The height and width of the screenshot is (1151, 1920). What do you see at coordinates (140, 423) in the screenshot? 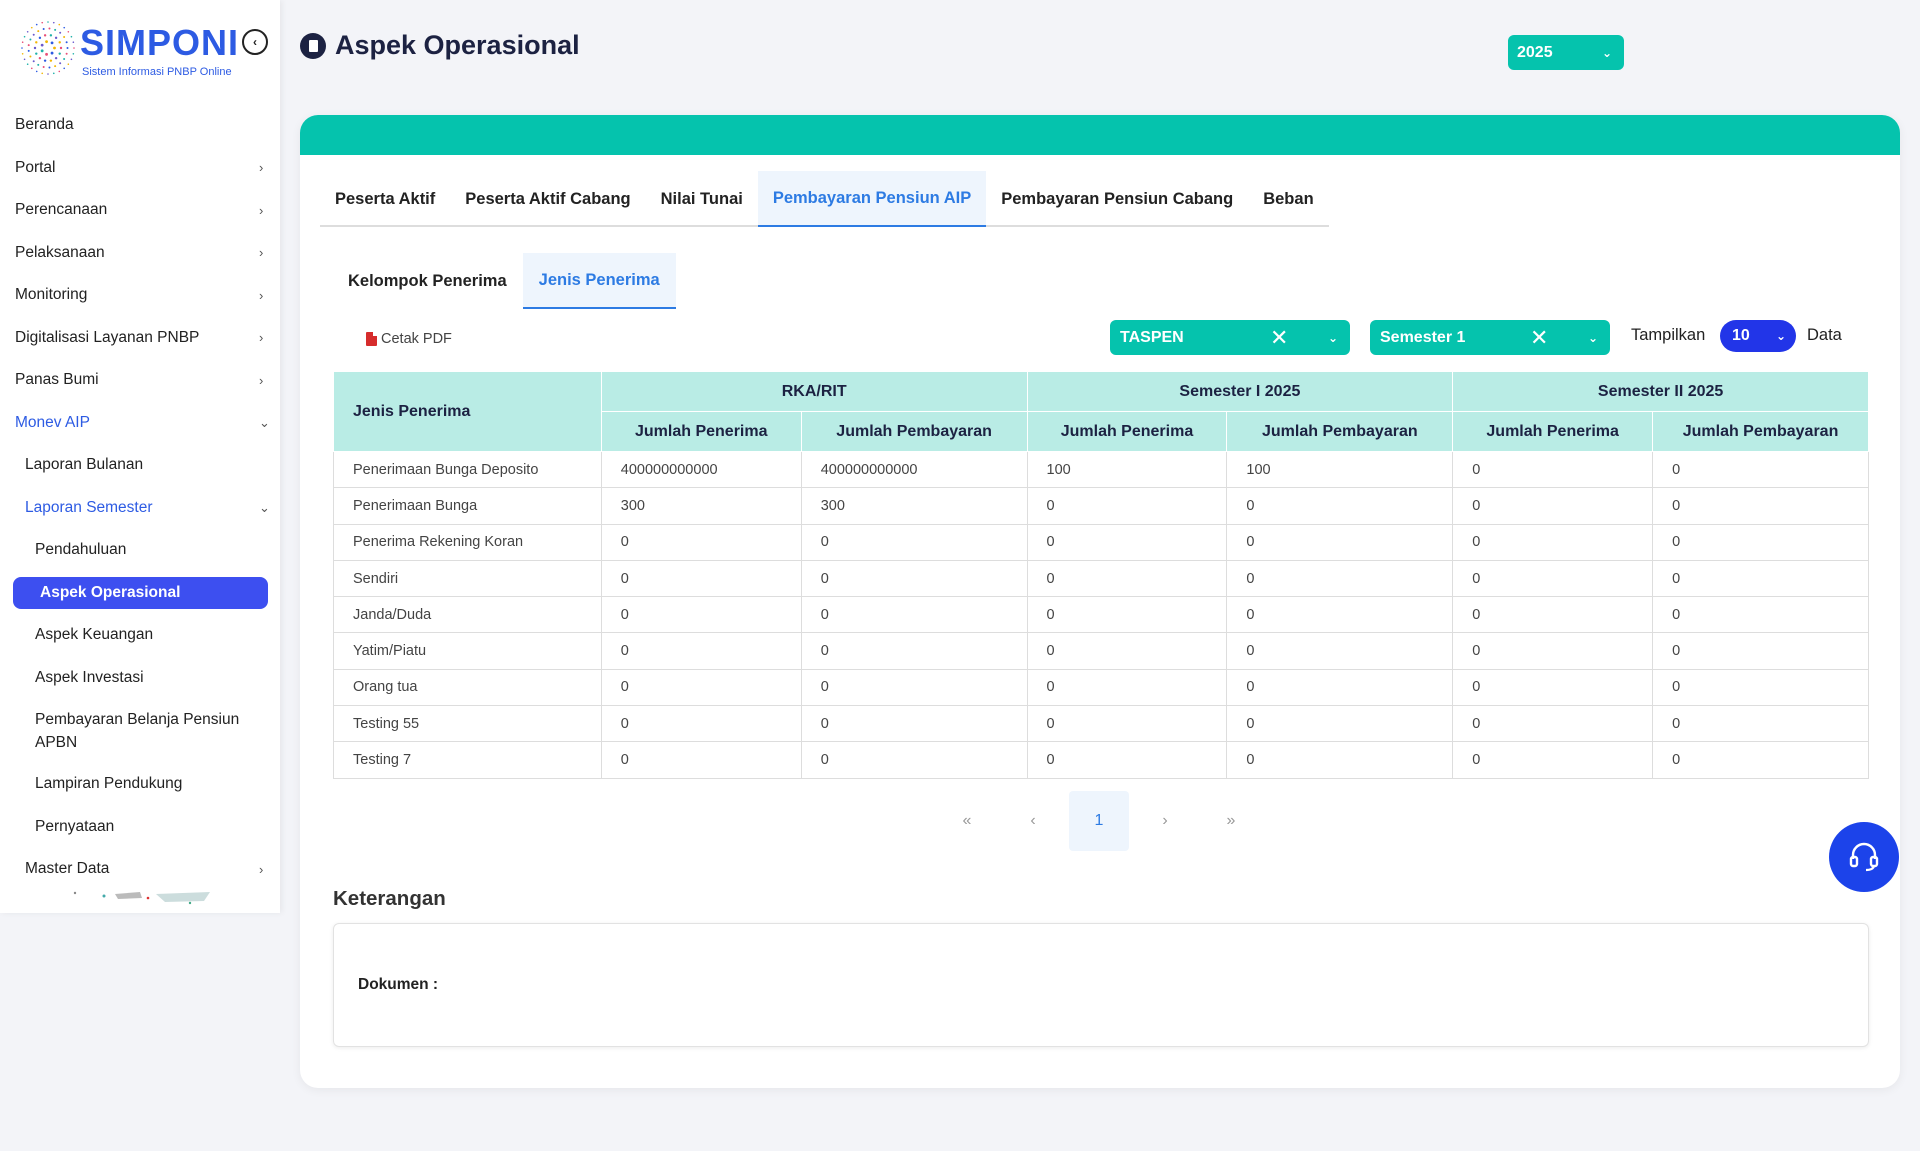
I see `sidebar-item-monev-aip: Monev AIP ⌄` at bounding box center [140, 423].